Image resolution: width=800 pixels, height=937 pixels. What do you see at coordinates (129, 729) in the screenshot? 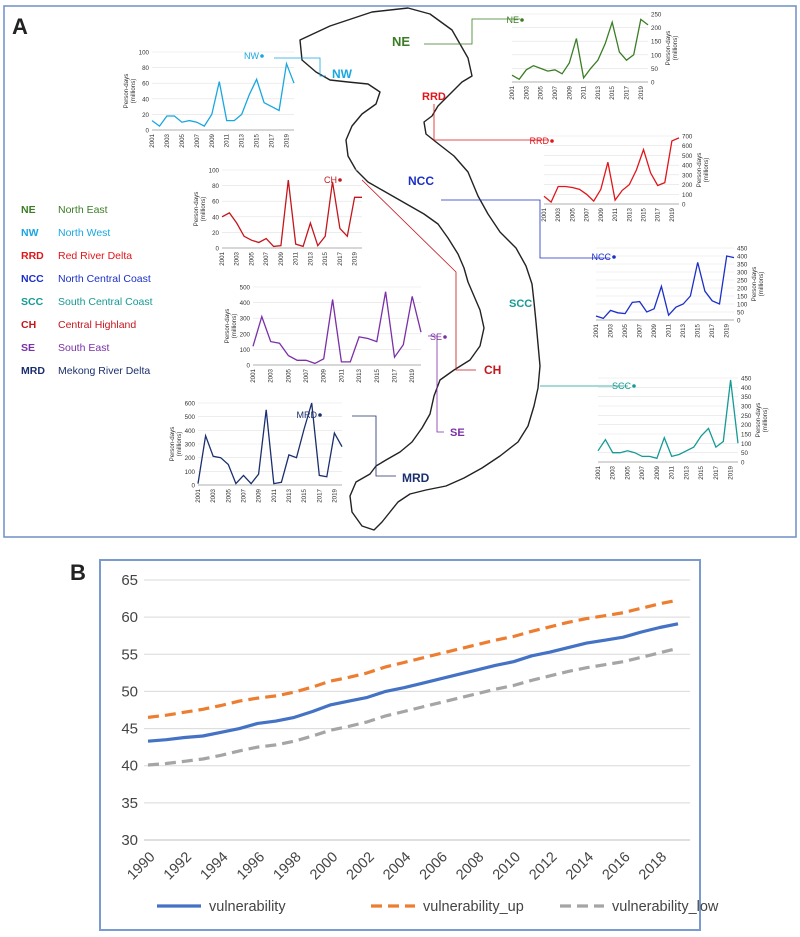
I see `y-tick-label: 45` at bounding box center [129, 729].